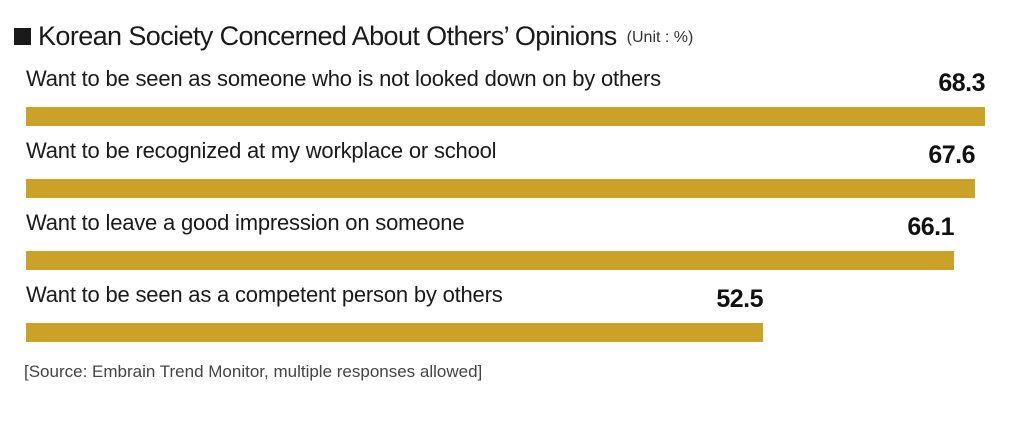 This screenshot has height=423, width=1024. Describe the element at coordinates (930, 227) in the screenshot. I see `value-label: 66.1` at that location.